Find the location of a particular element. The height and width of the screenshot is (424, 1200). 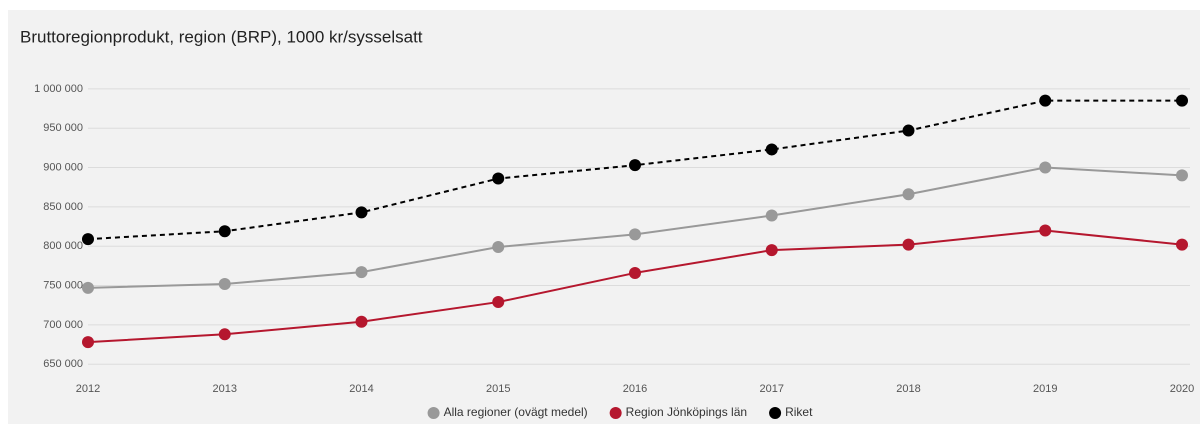

legend-item: Riket is located at coordinates (791, 412).